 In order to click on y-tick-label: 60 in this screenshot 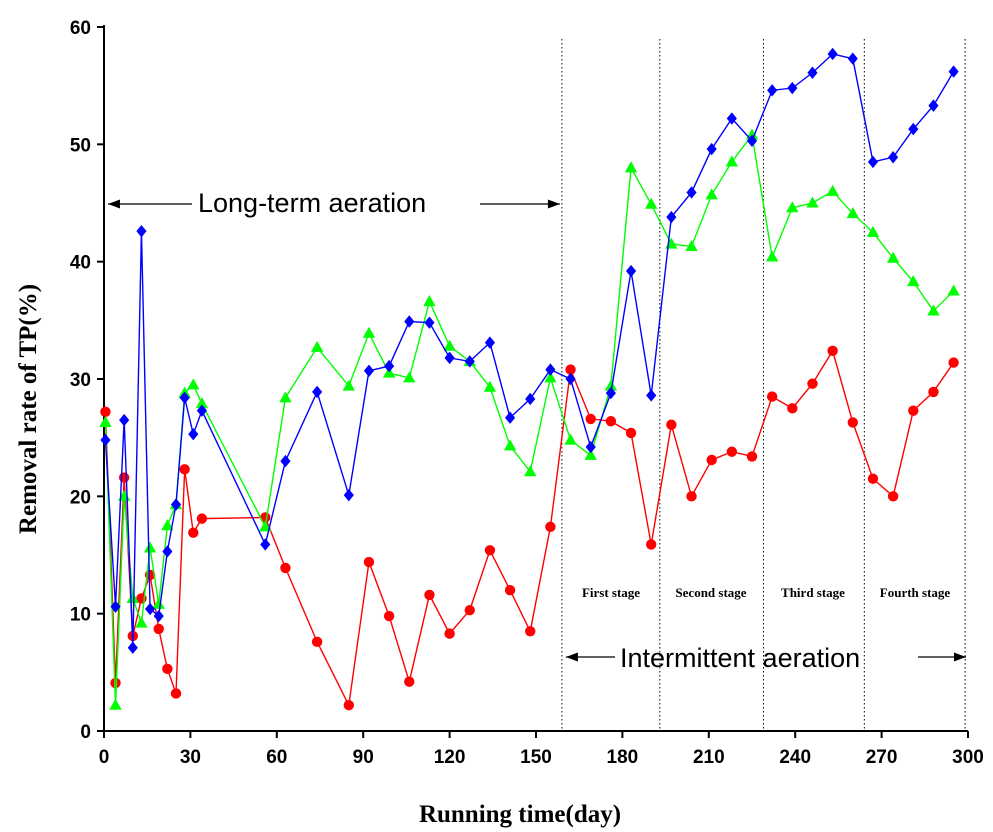, I will do `click(80, 28)`.